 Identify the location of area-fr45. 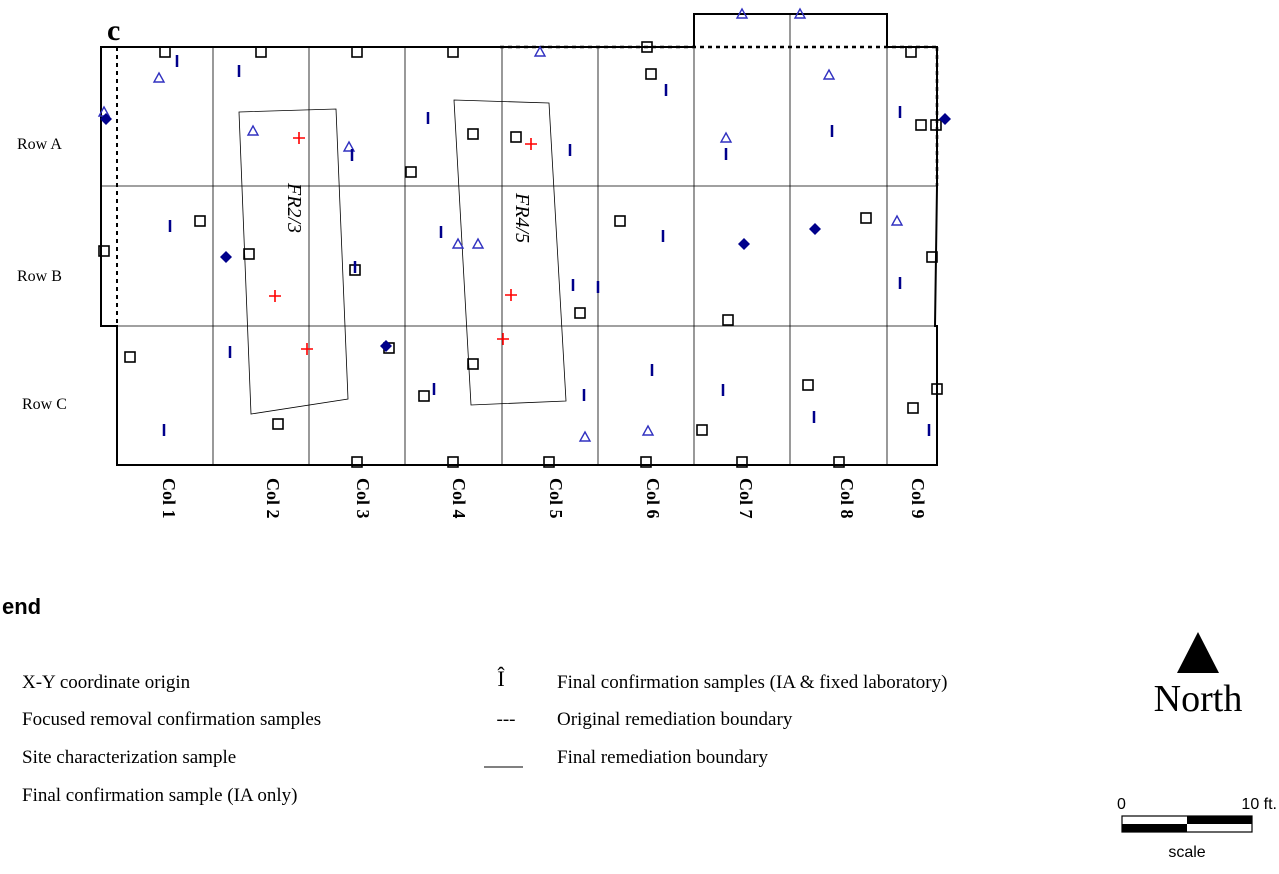
(510, 252).